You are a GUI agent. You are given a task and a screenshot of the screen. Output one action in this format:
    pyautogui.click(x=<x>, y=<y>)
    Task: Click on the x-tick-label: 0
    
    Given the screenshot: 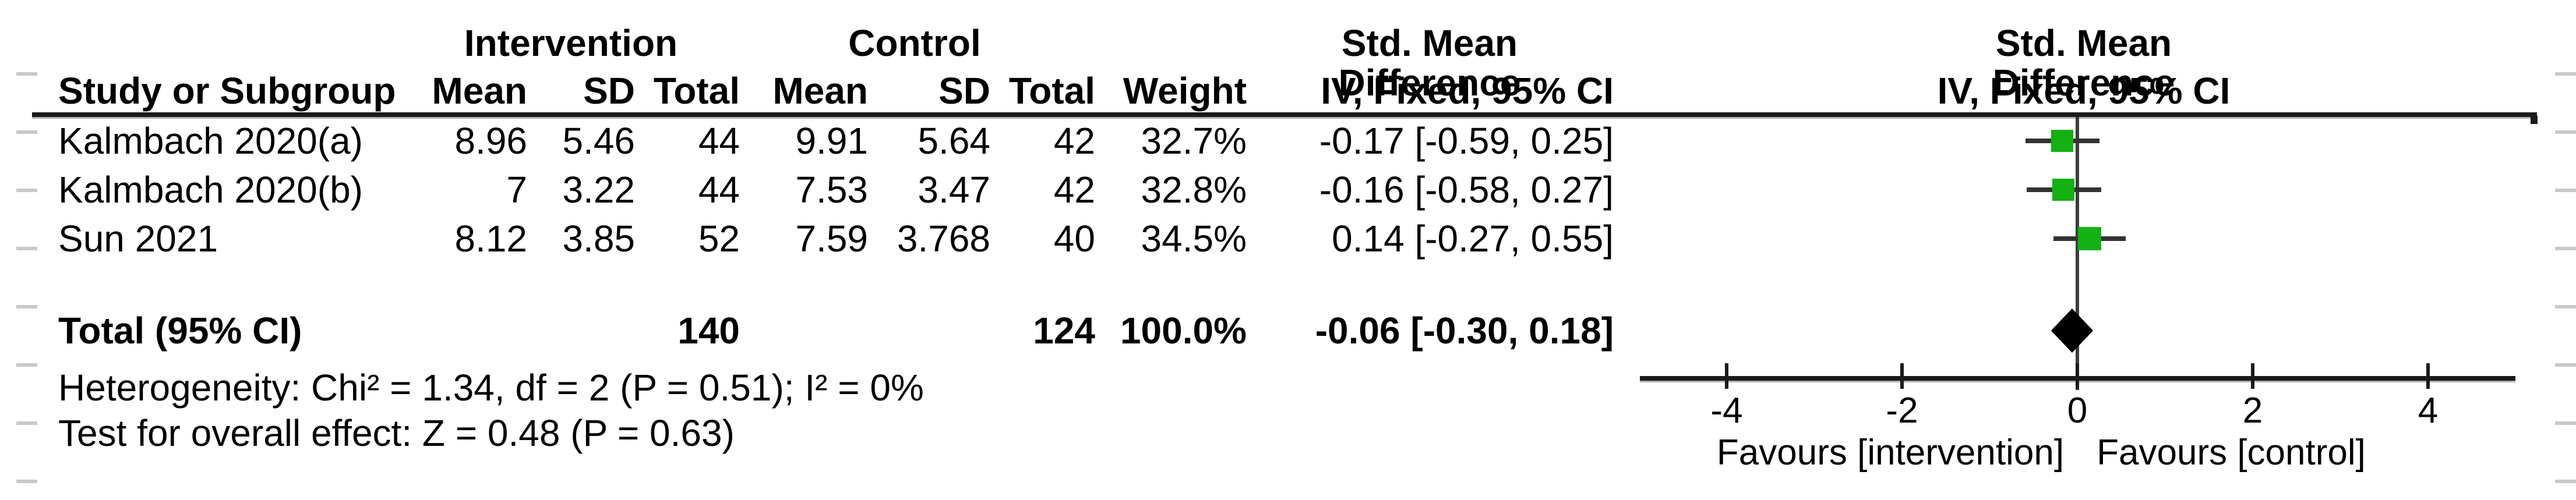 What is the action you would take?
    pyautogui.click(x=2077, y=411)
    